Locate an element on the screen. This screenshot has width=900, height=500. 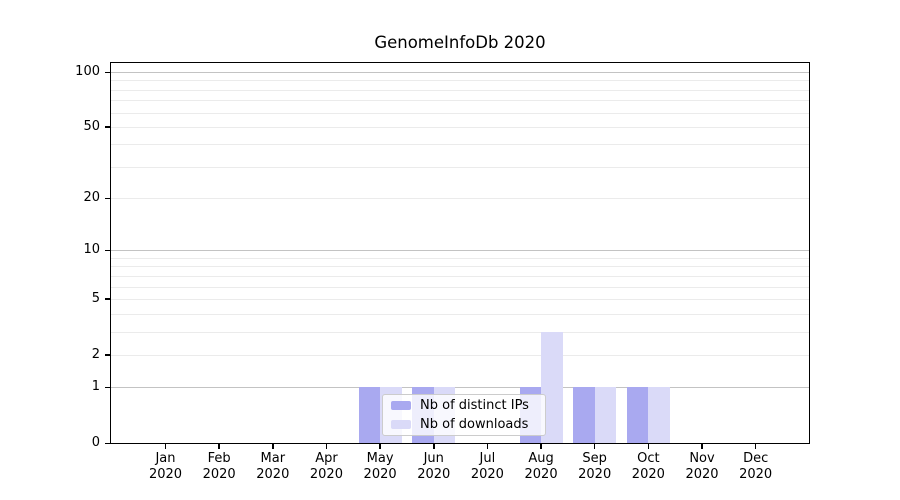
x-tick-month: Aug is located at coordinates (541, 458).